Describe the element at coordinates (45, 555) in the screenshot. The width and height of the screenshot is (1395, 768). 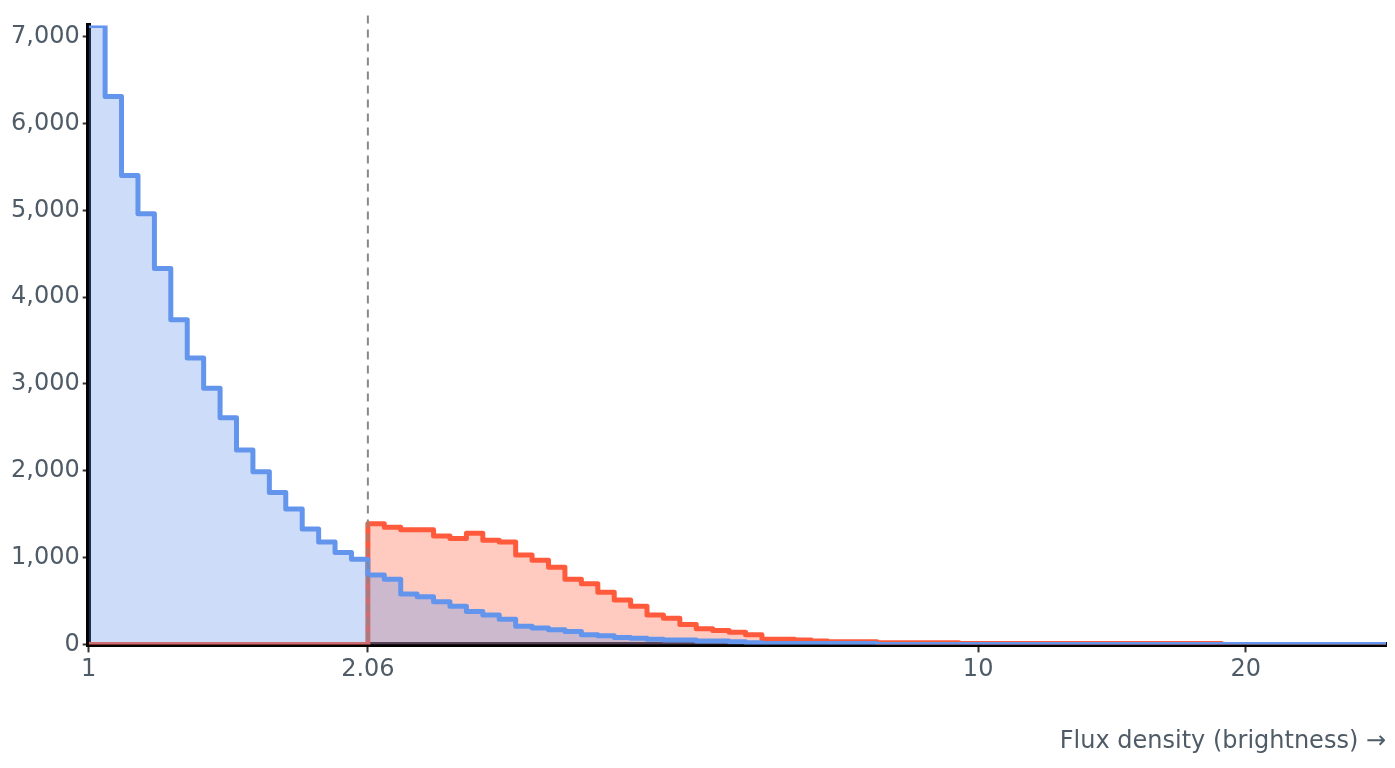
I see `y-tick-label: 1,000` at that location.